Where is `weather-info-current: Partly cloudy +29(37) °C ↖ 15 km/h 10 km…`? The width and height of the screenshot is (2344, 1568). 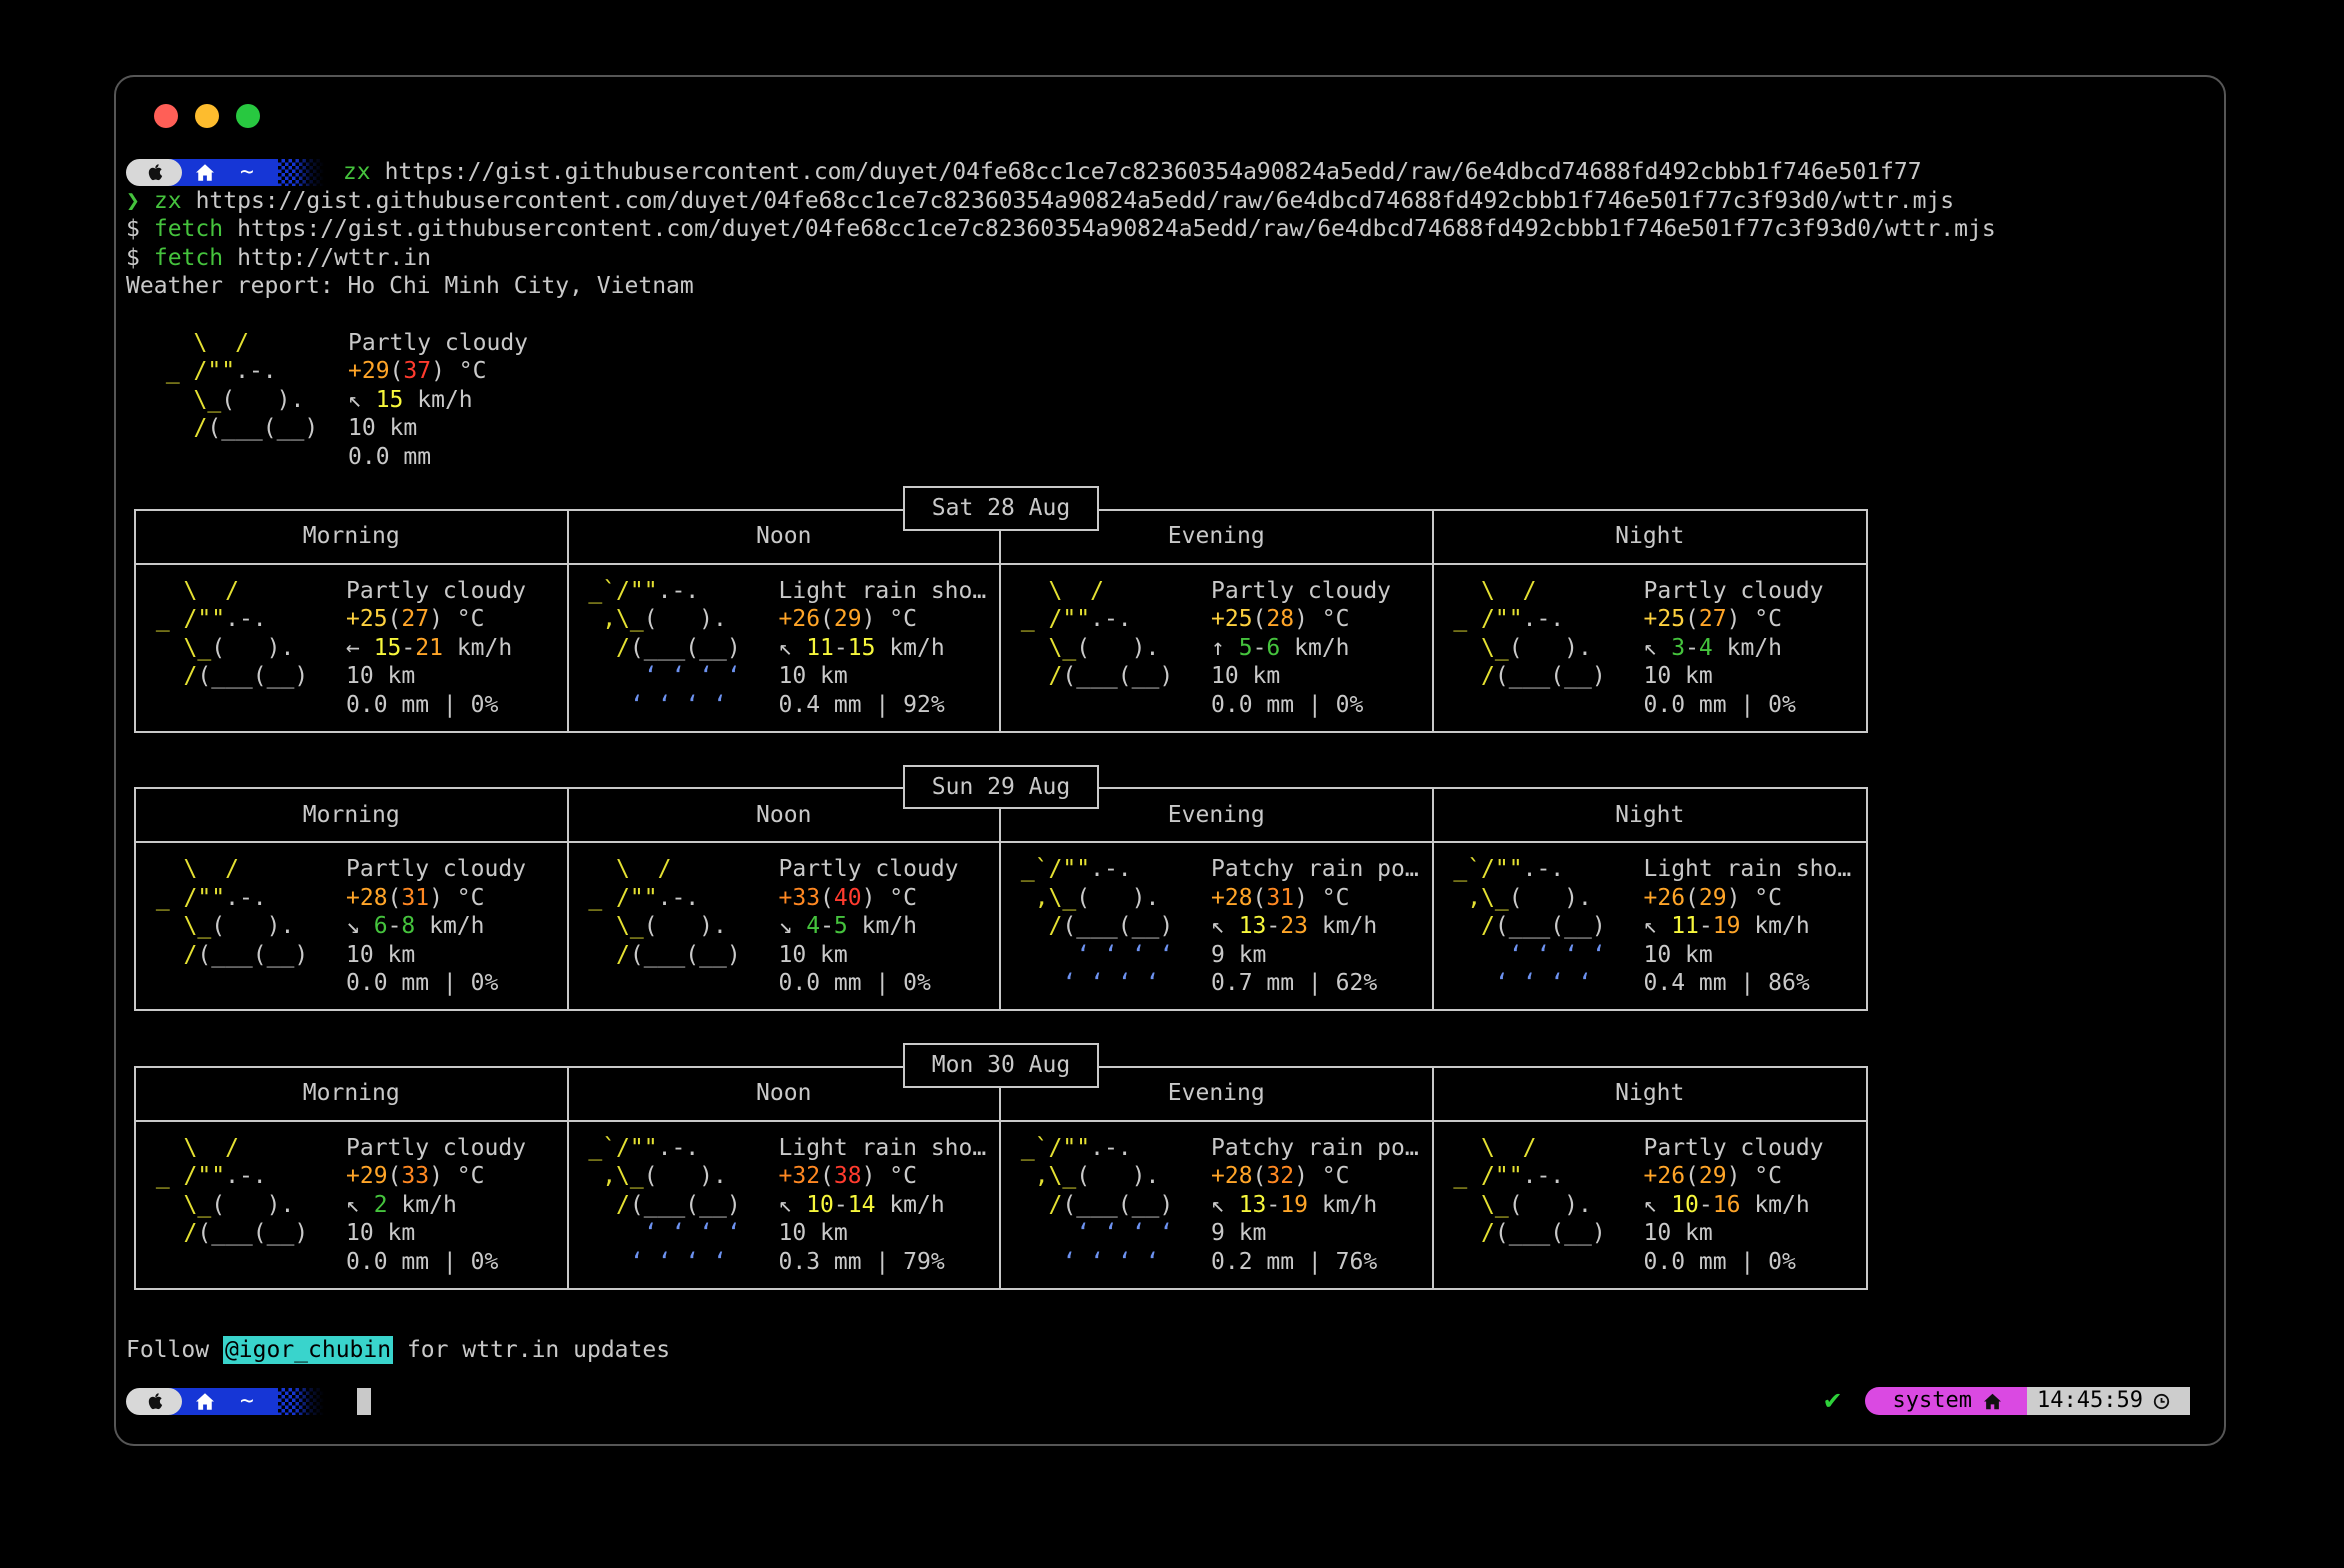 weather-info-current: Partly cloudy +29(37) °C ↖ 15 km/h 10 km… is located at coordinates (438, 399).